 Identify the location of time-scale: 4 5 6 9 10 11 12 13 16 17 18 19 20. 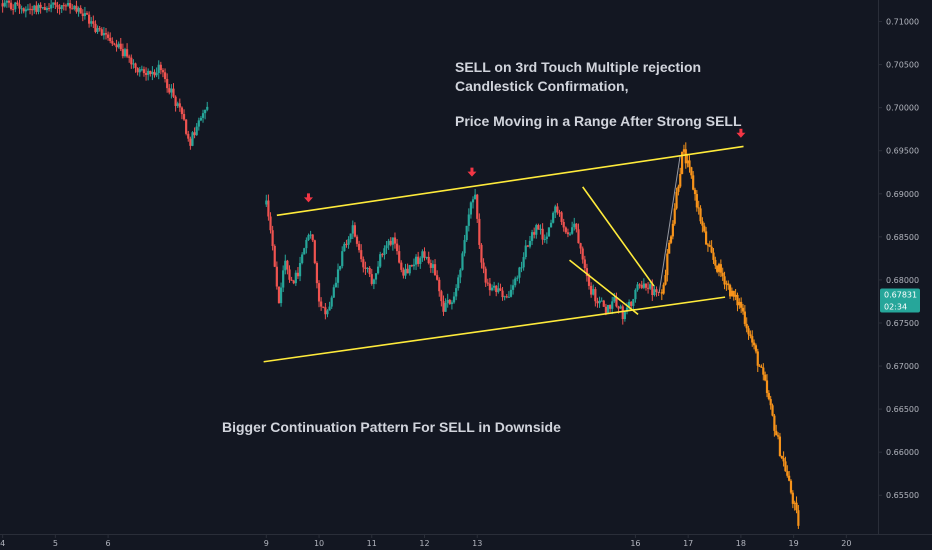
(425, 541).